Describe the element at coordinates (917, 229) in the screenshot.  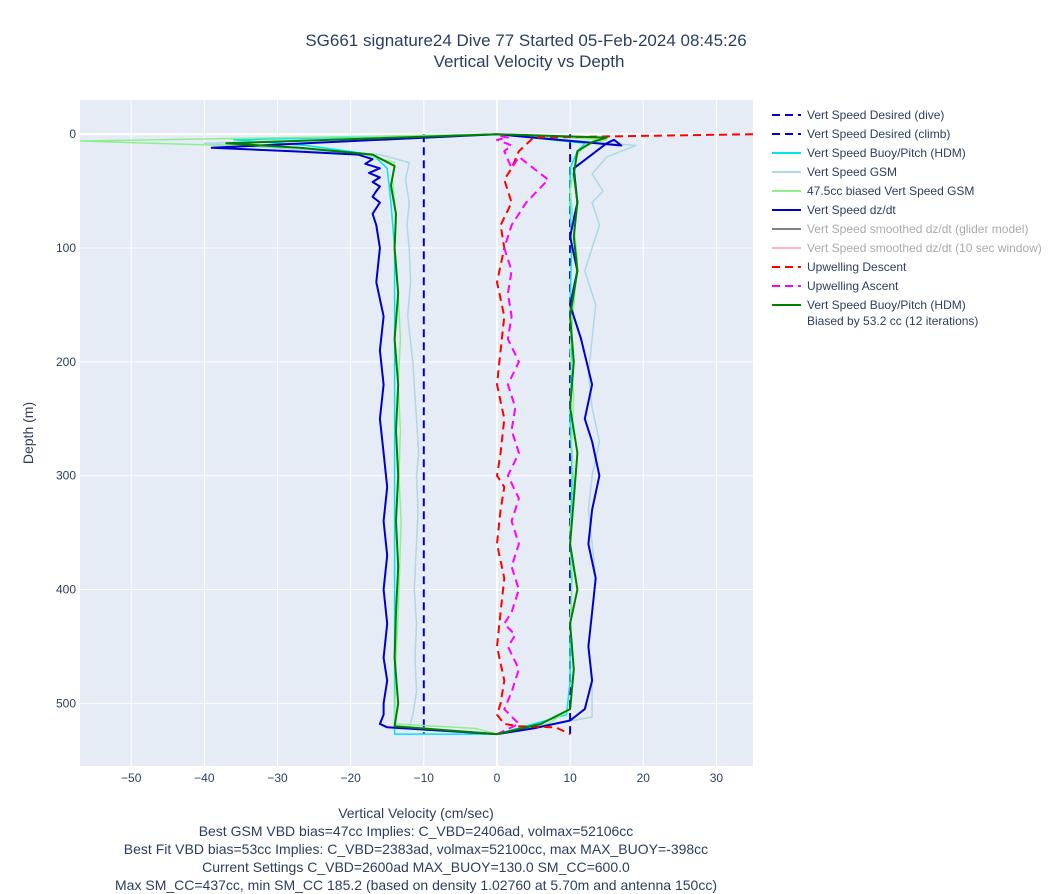
I see `legend-label: Vert Speed smoothed dz/dt (glider model)` at that location.